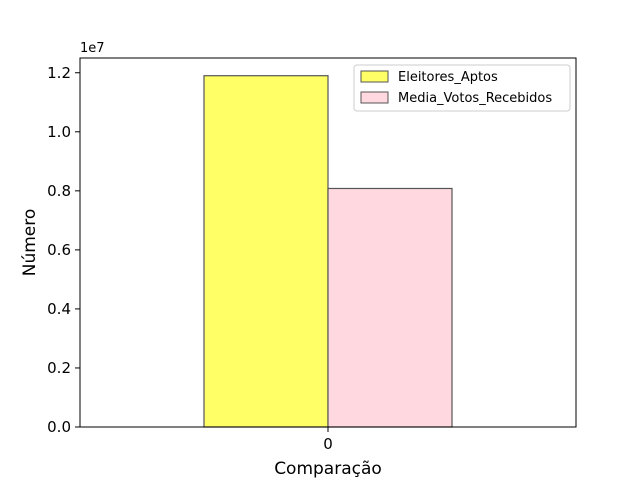 This screenshot has height=480, width=640. I want to click on x-axis-label: Comparação, so click(328, 469).